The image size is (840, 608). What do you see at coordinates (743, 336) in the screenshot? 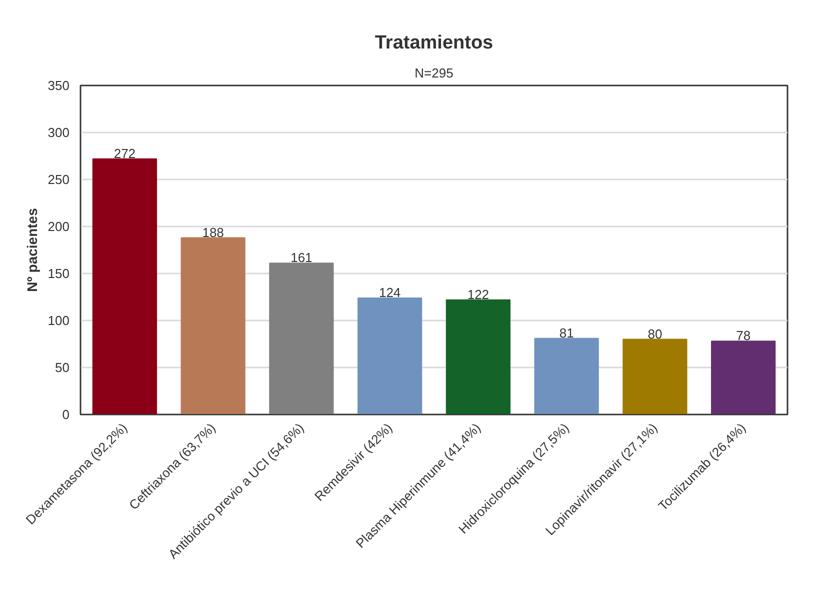
I see `data-label: 78` at bounding box center [743, 336].